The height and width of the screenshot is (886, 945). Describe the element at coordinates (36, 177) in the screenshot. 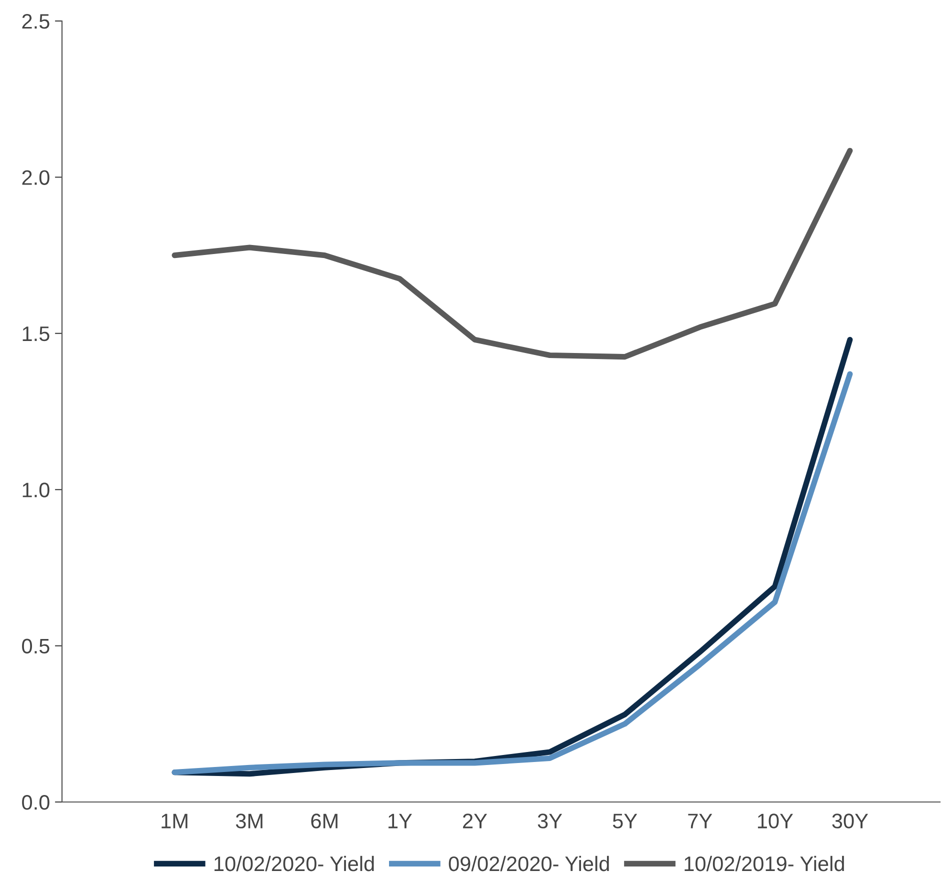

I see `y-tick-label: 2.0` at that location.